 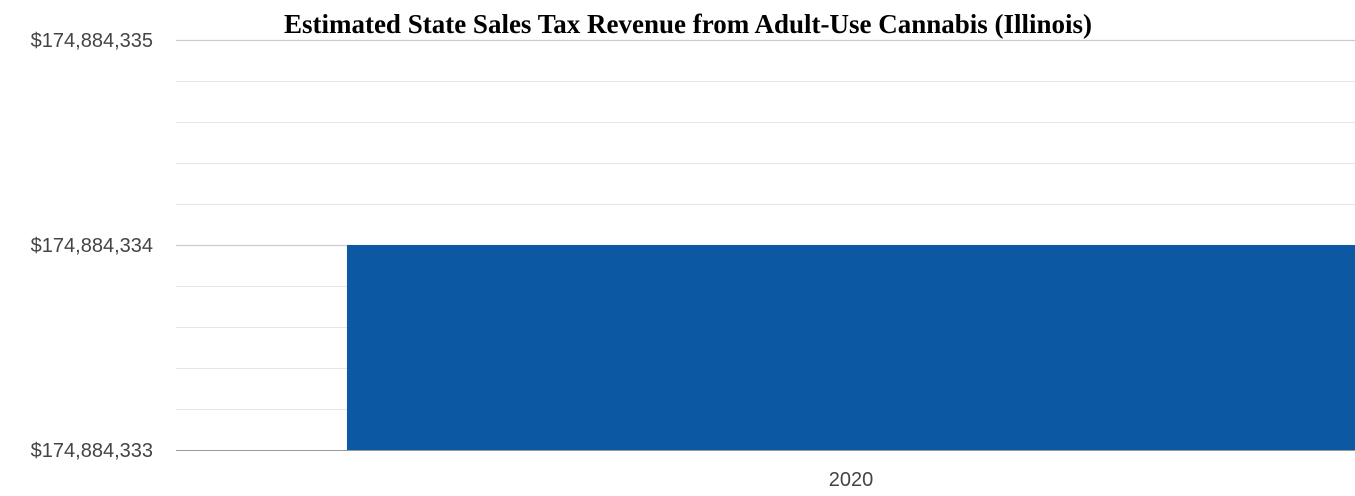 I want to click on x-axis-ticks: 2020, so click(x=851, y=480).